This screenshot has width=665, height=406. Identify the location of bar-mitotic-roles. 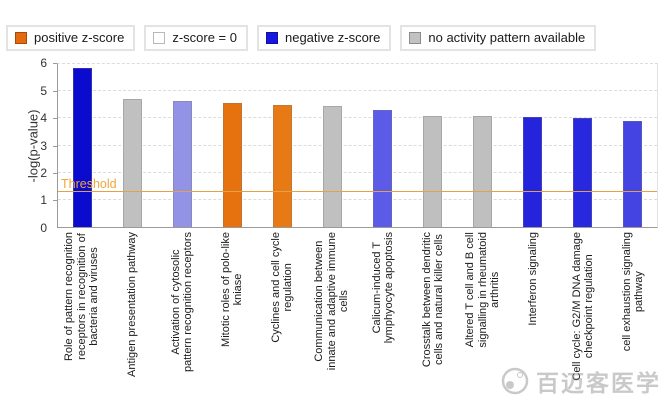
(233, 165).